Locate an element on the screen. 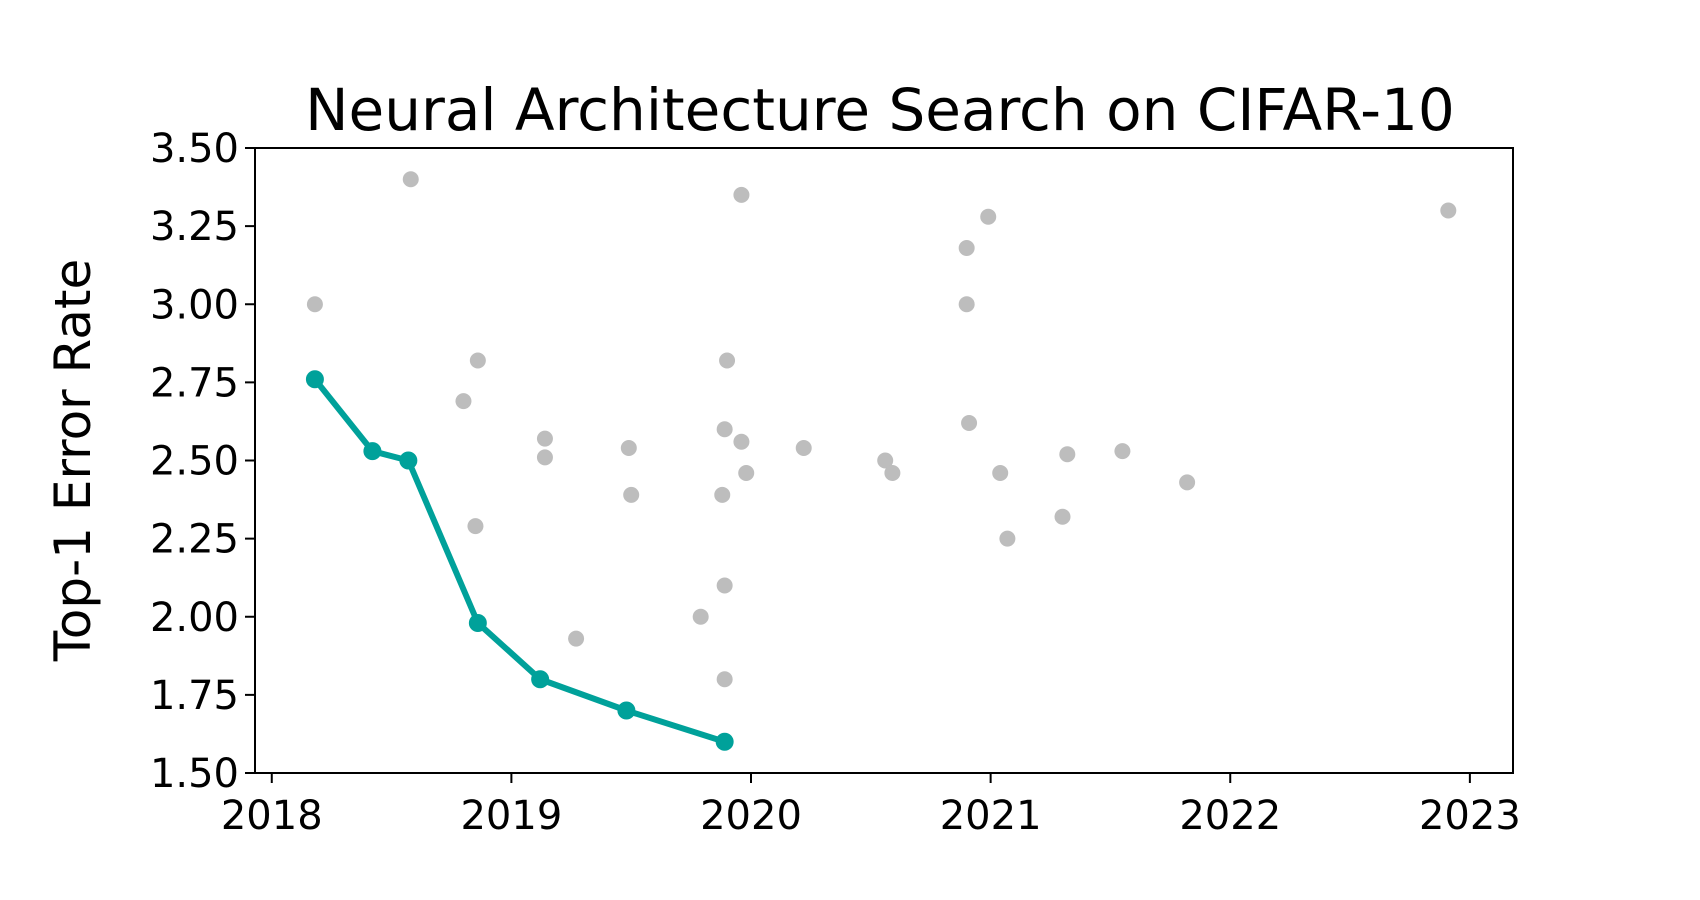 The width and height of the screenshot is (1700, 900). y-tick-label: 3.00 is located at coordinates (194, 305).